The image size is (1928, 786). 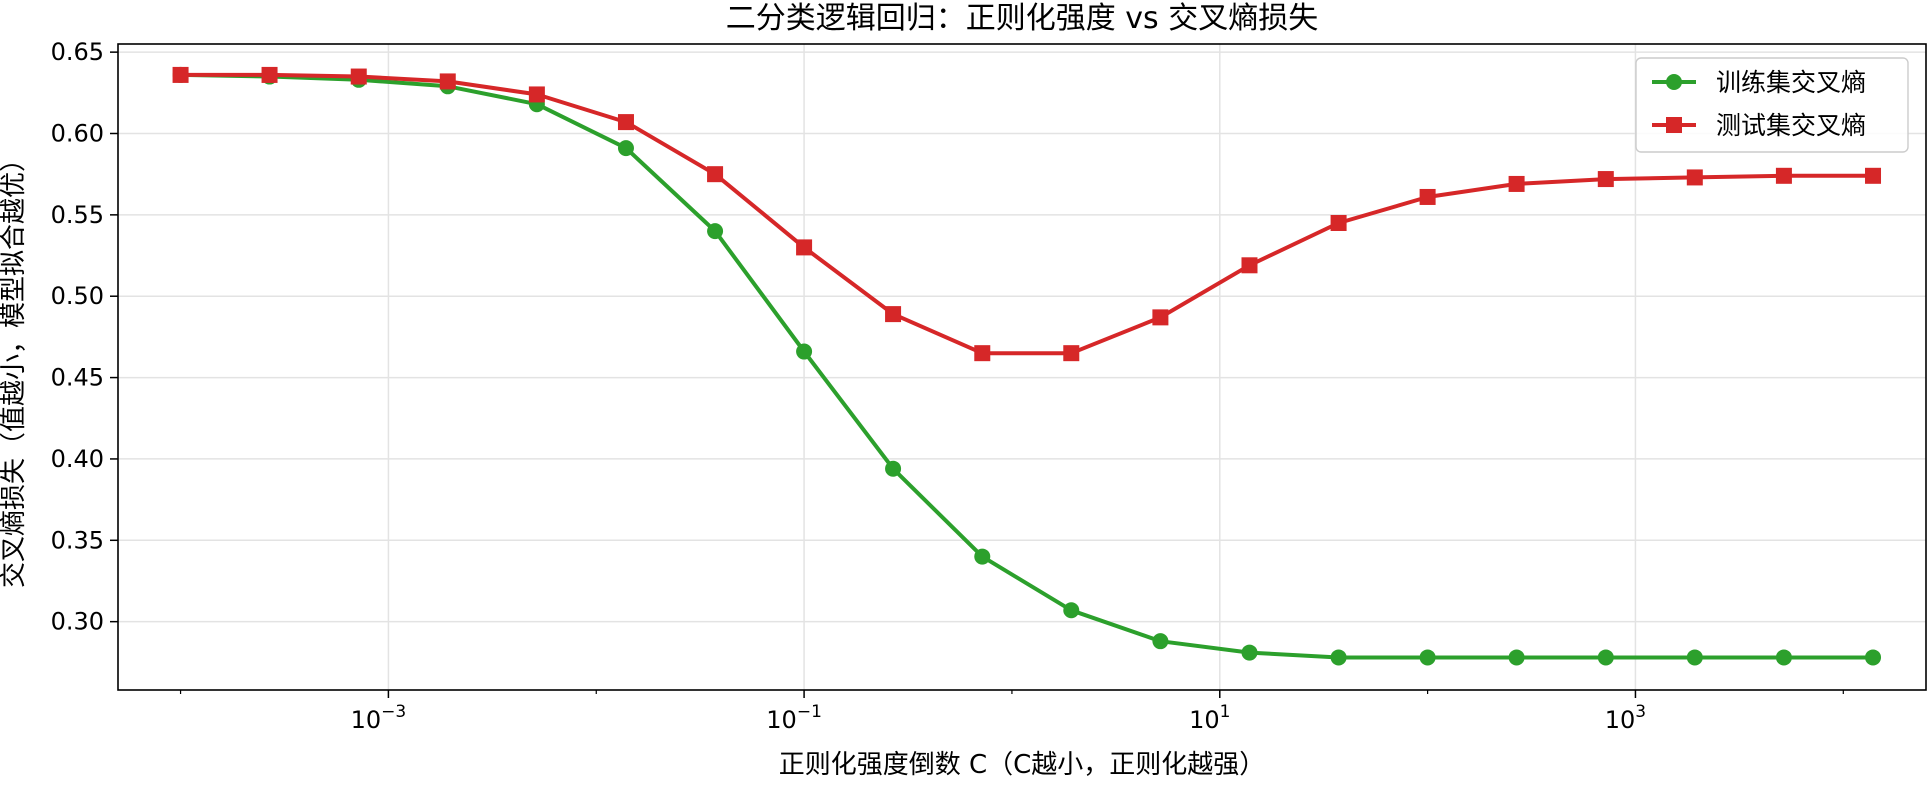 What do you see at coordinates (1011, 712) in the screenshot?
I see `x-axis-ticks: 10⁻³ 10⁻¹ 10¹ 10³` at bounding box center [1011, 712].